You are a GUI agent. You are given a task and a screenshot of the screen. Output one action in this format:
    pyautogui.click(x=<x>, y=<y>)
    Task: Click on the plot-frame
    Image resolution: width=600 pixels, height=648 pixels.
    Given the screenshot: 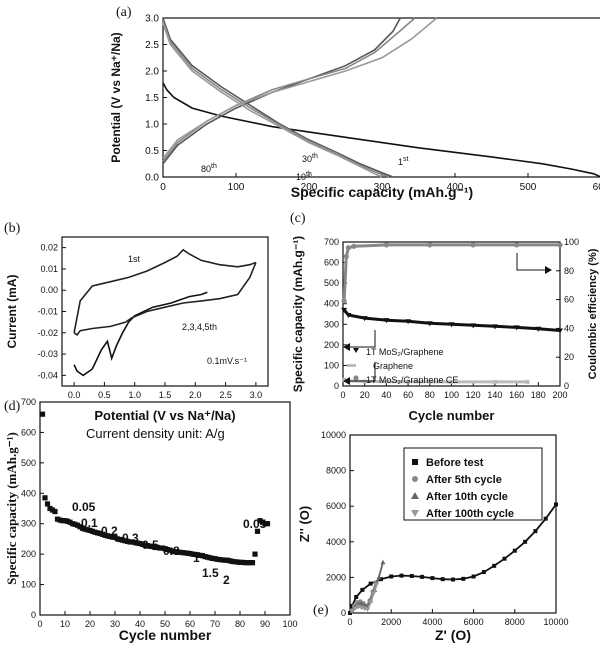 What is the action you would take?
    pyautogui.click(x=453, y=524)
    